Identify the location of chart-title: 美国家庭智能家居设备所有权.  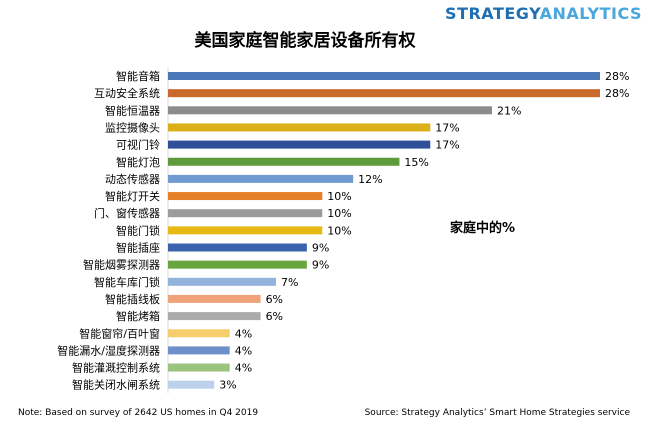
(306, 40).